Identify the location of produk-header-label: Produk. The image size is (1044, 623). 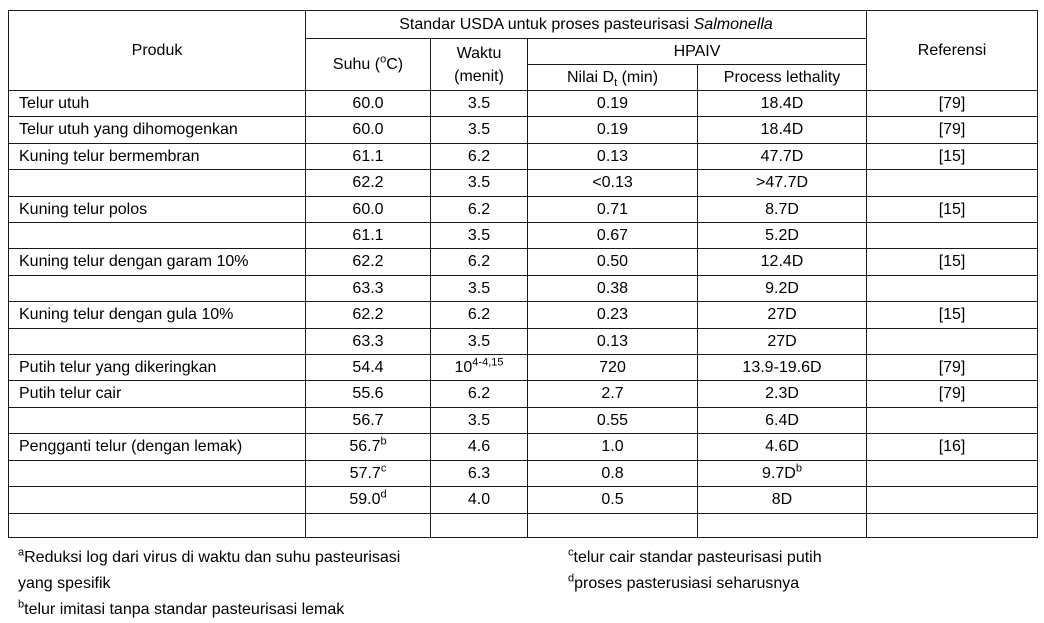
(157, 50).